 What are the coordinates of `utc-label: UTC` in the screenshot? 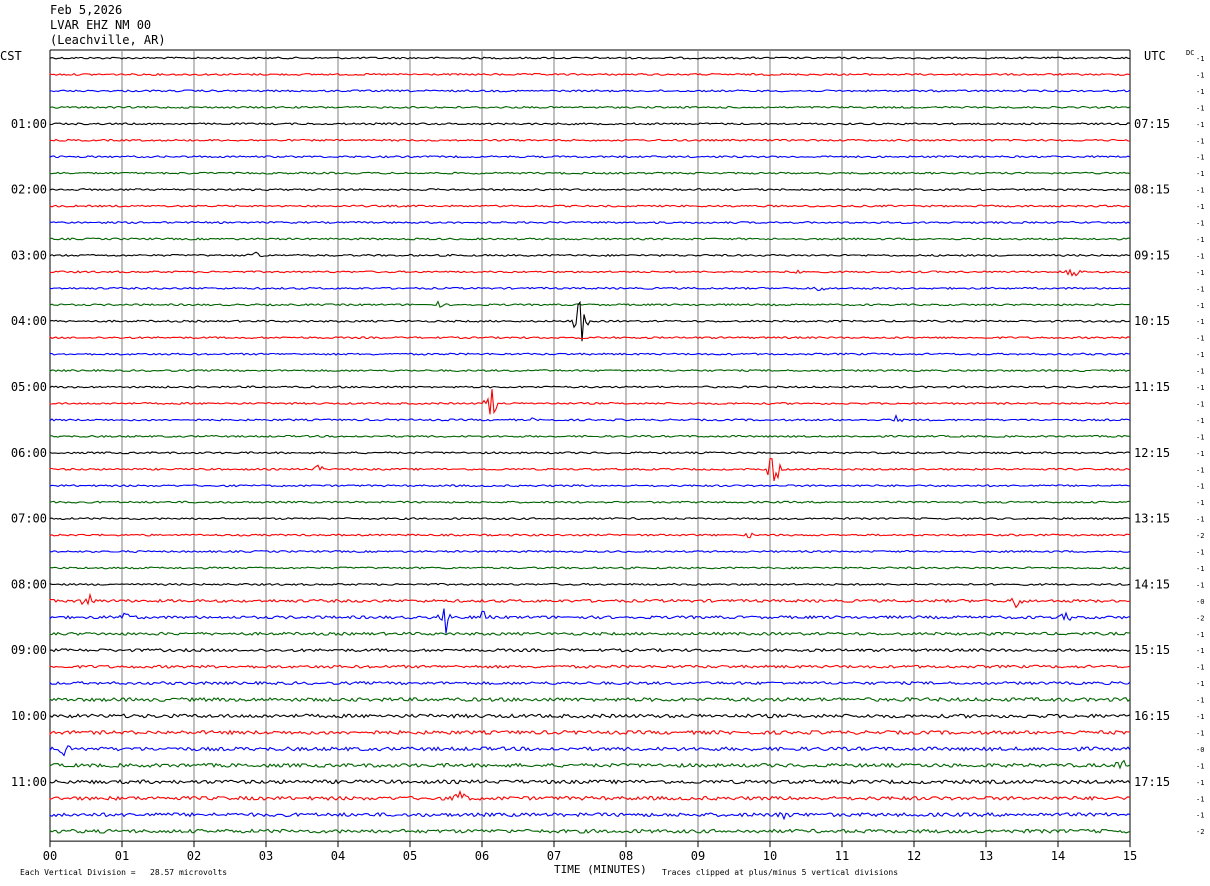 It's located at (1155, 56).